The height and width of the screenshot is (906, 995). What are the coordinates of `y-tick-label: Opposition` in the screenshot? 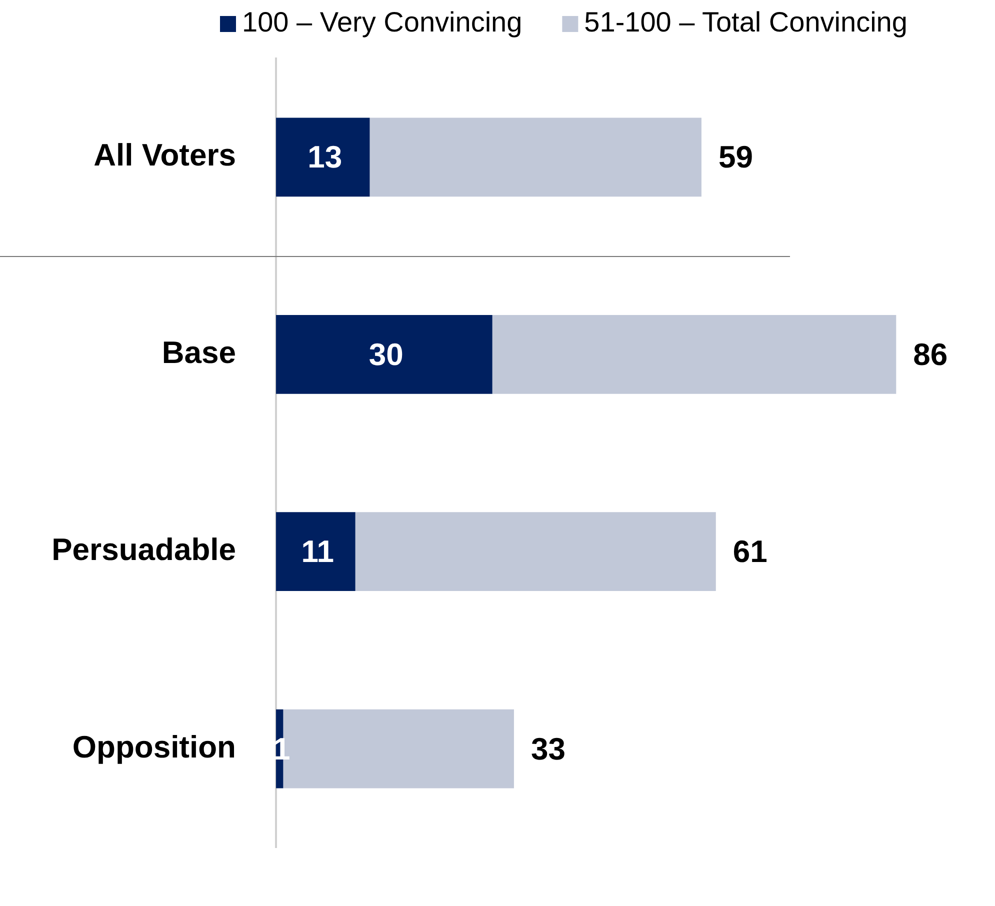 It's located at (154, 746).